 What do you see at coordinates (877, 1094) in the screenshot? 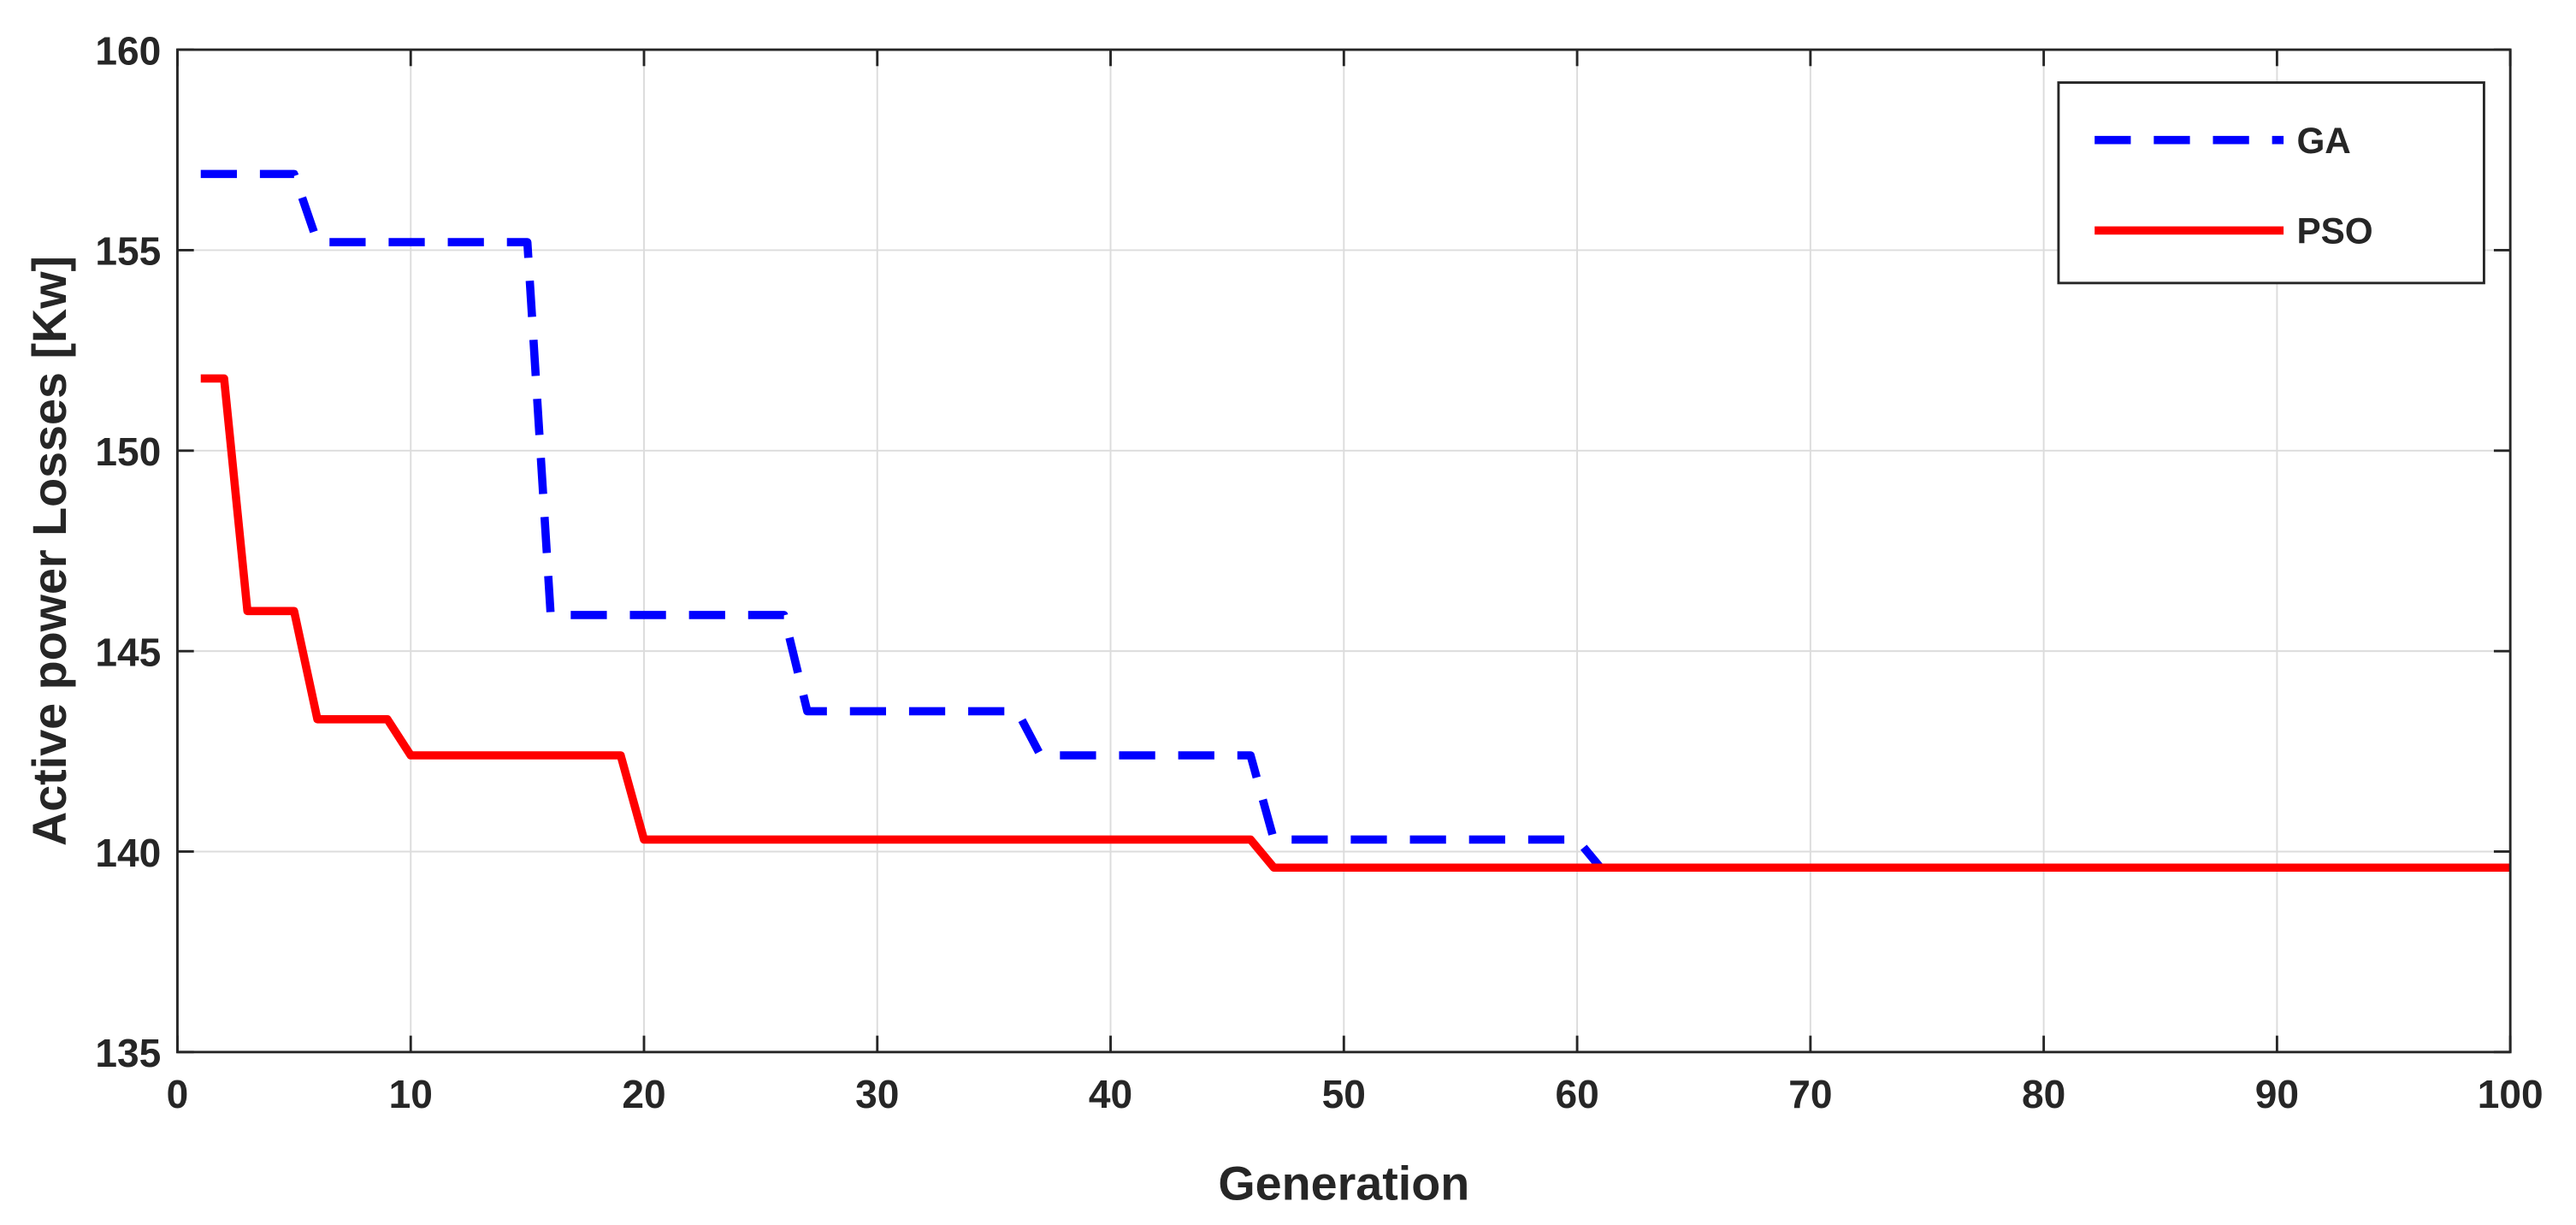
I see `x-tick-label: 30` at bounding box center [877, 1094].